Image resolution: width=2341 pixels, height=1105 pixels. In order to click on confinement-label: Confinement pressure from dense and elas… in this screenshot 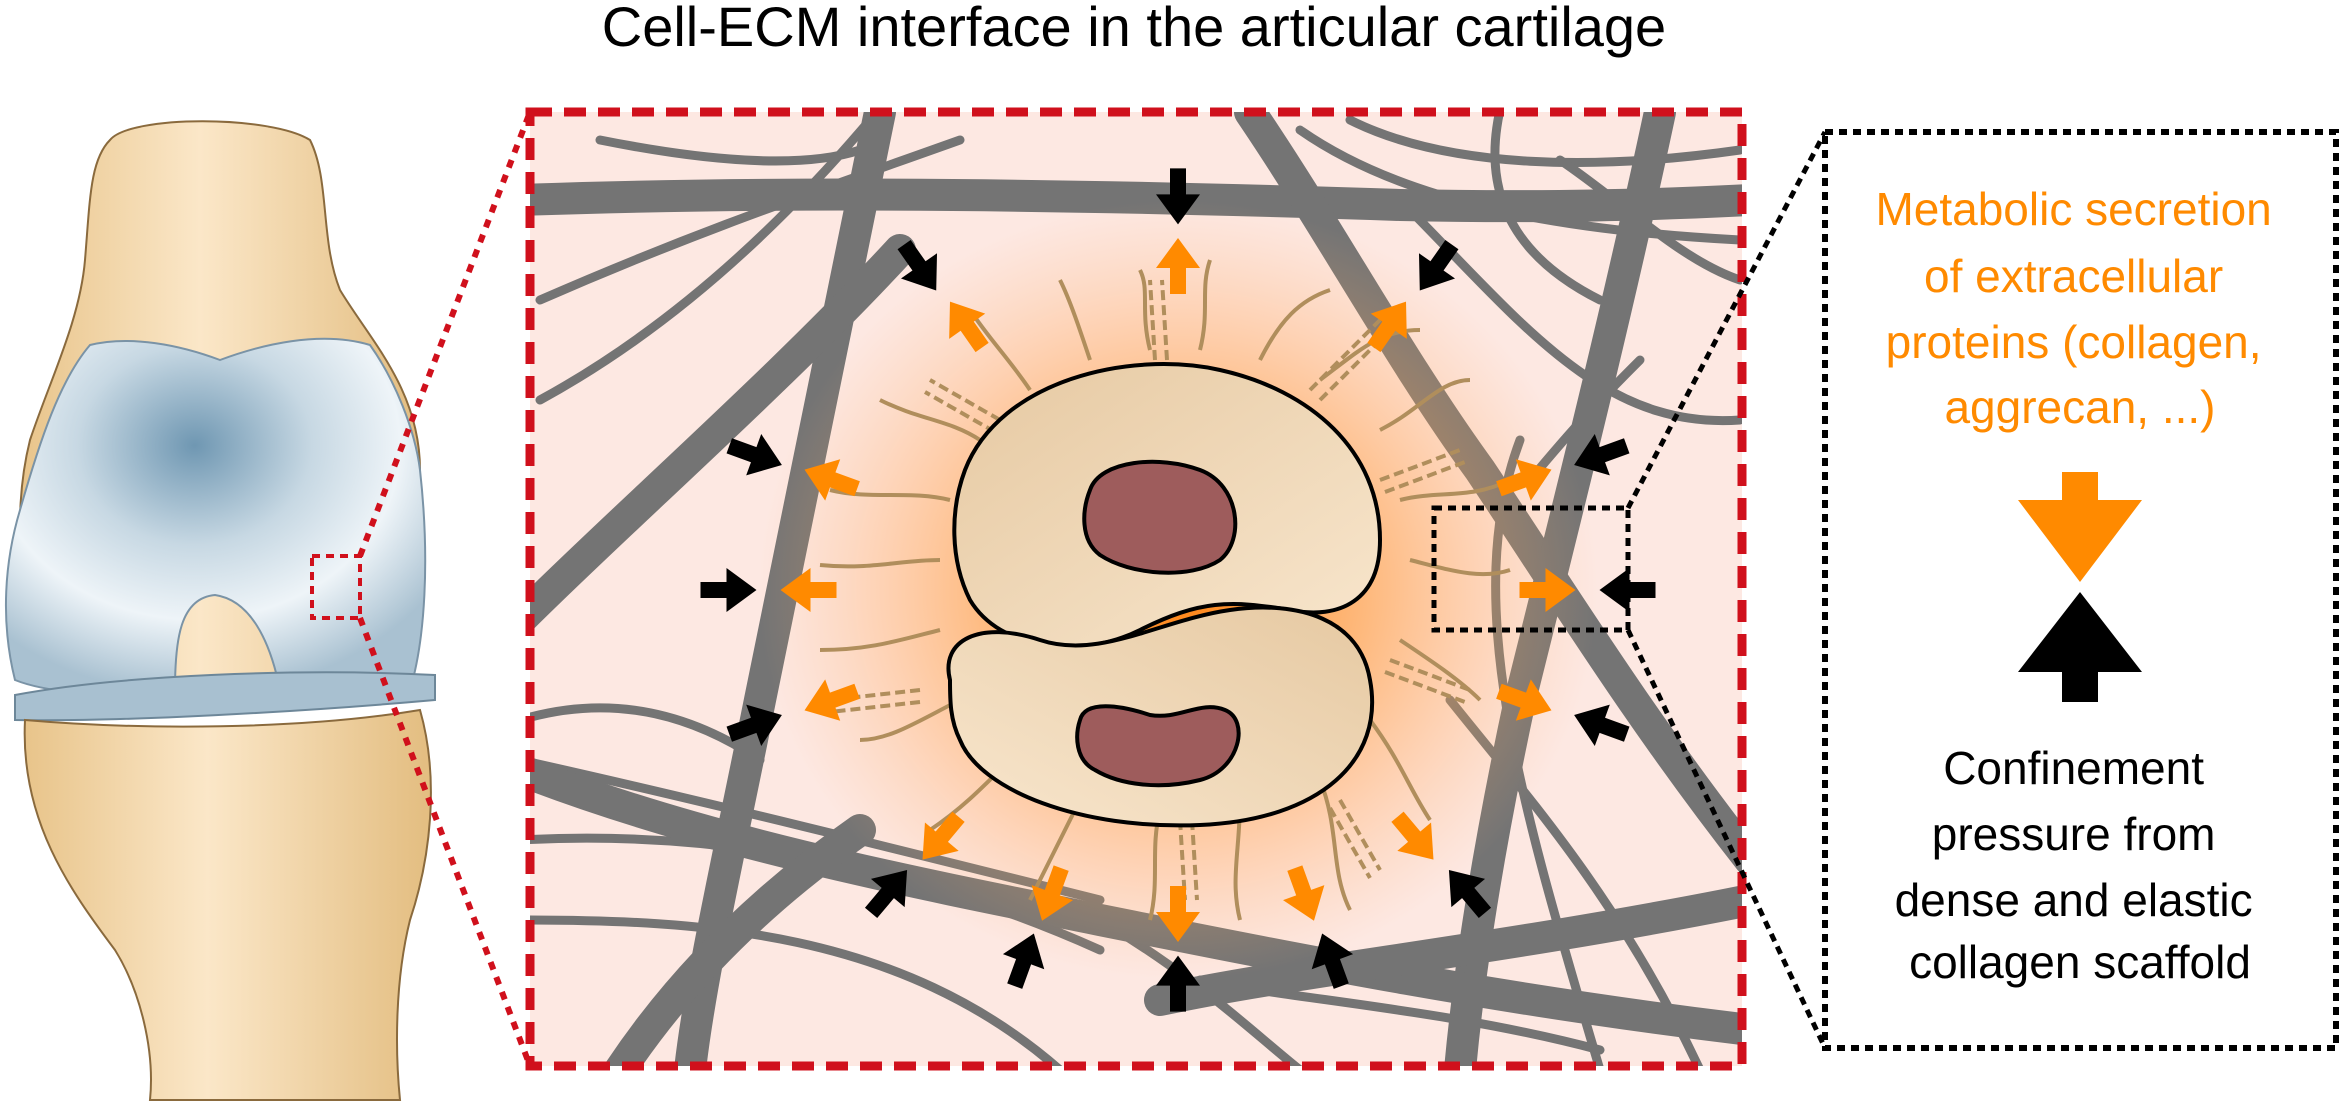, I will do `click(2080, 865)`.